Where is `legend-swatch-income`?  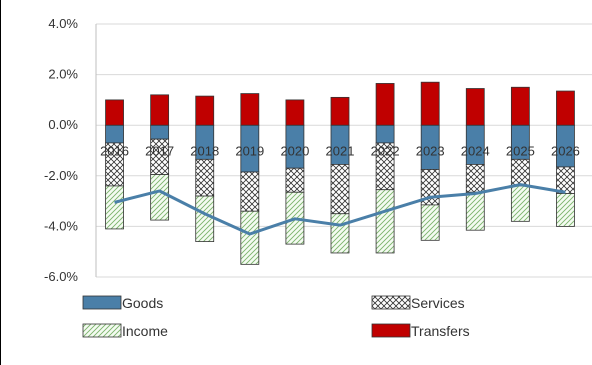 legend-swatch-income is located at coordinates (102, 330).